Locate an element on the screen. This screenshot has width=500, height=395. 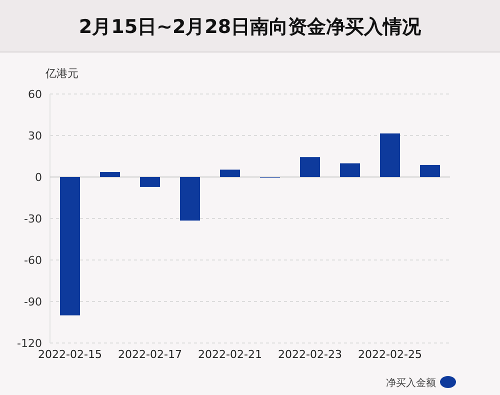
y-tick-label: 60 is located at coordinates (35, 94).